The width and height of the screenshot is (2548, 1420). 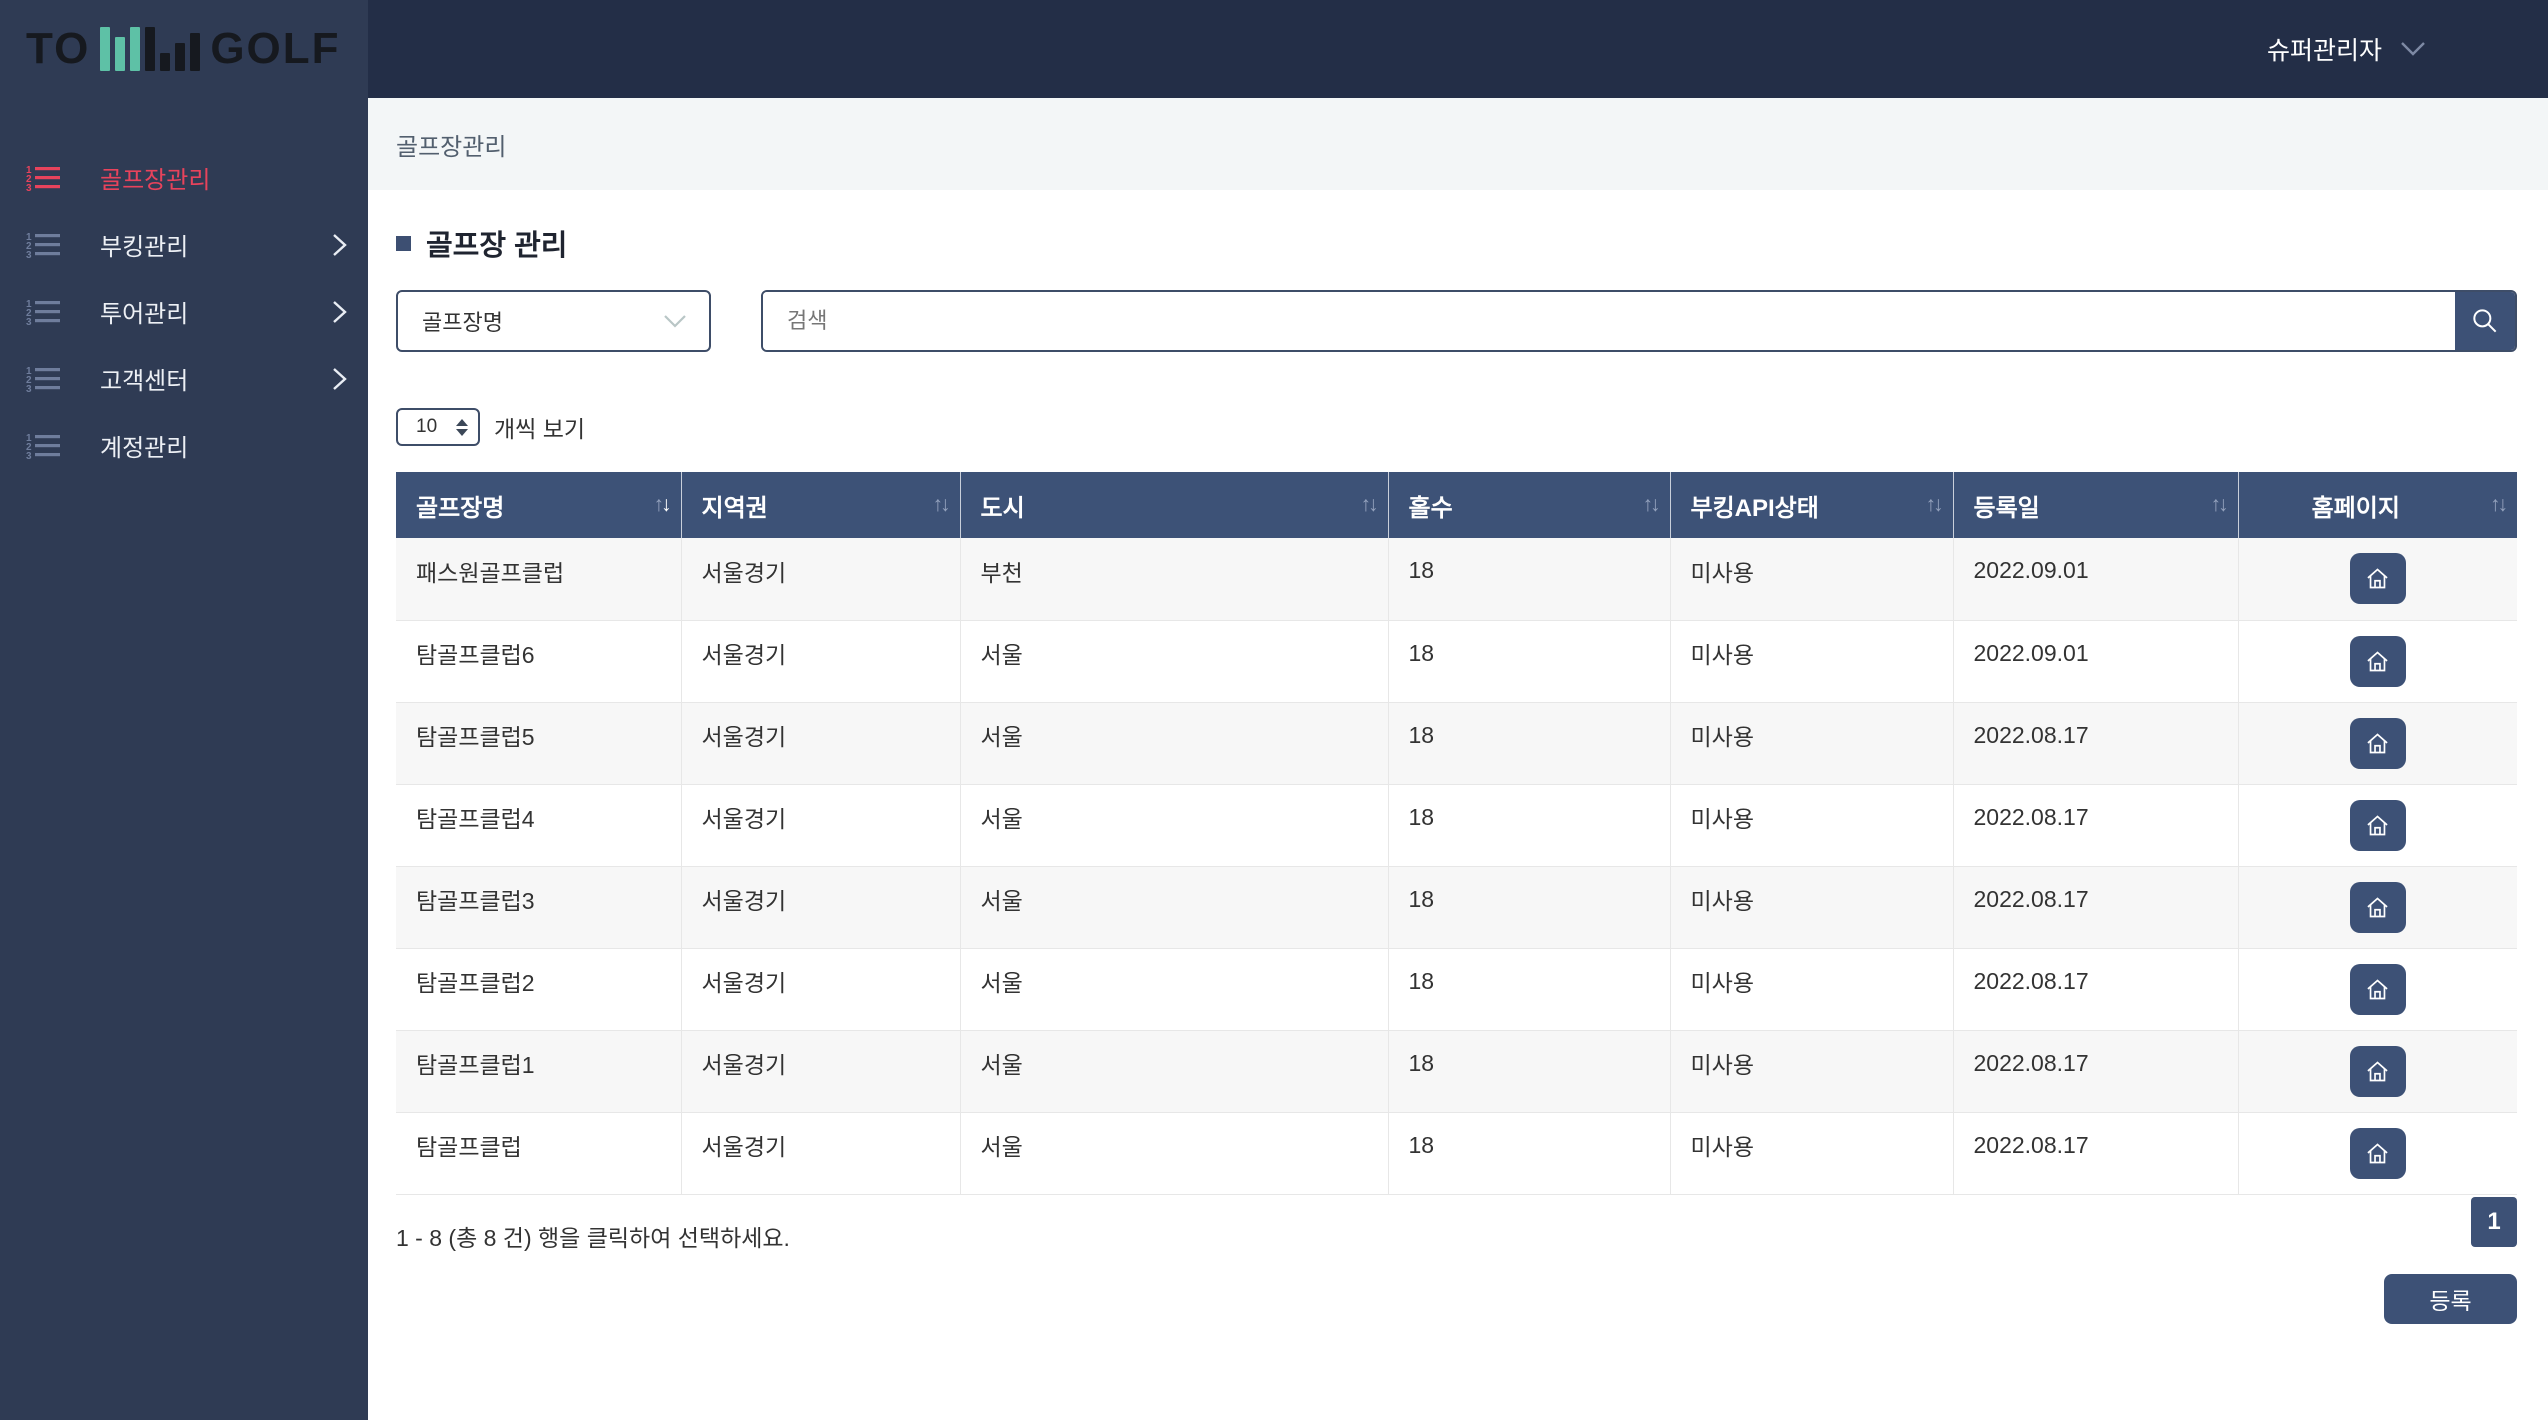 I want to click on logo-bars-icon, so click(x=150, y=49).